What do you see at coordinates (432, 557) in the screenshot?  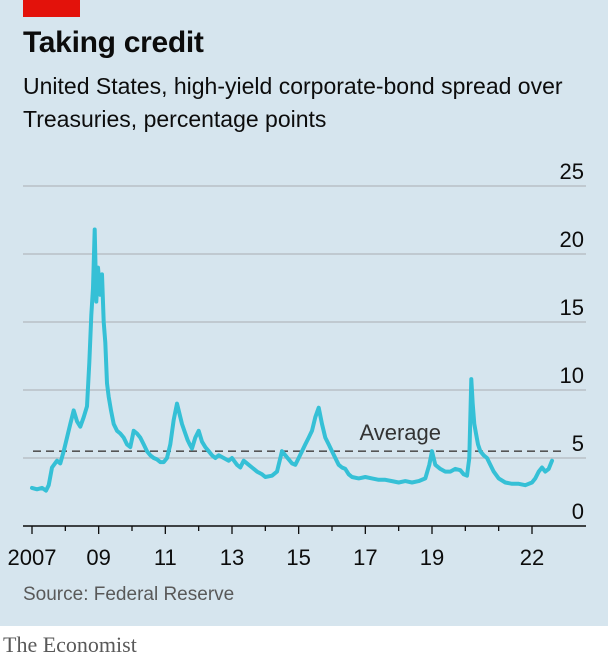 I see `x-tick-label: 19` at bounding box center [432, 557].